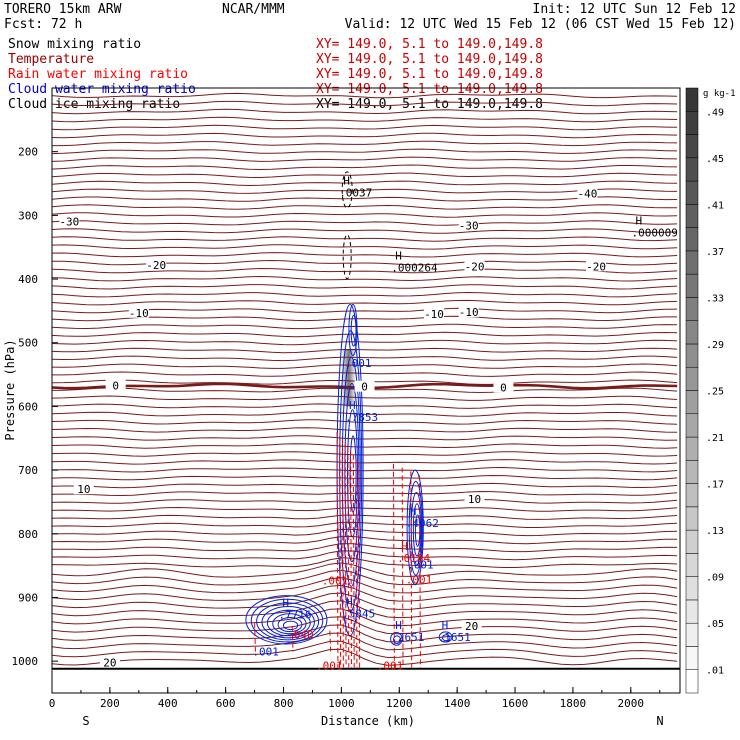 This screenshot has height=740, width=740. What do you see at coordinates (414, 268) in the screenshot?
I see `maximum-value: .000264` at bounding box center [414, 268].